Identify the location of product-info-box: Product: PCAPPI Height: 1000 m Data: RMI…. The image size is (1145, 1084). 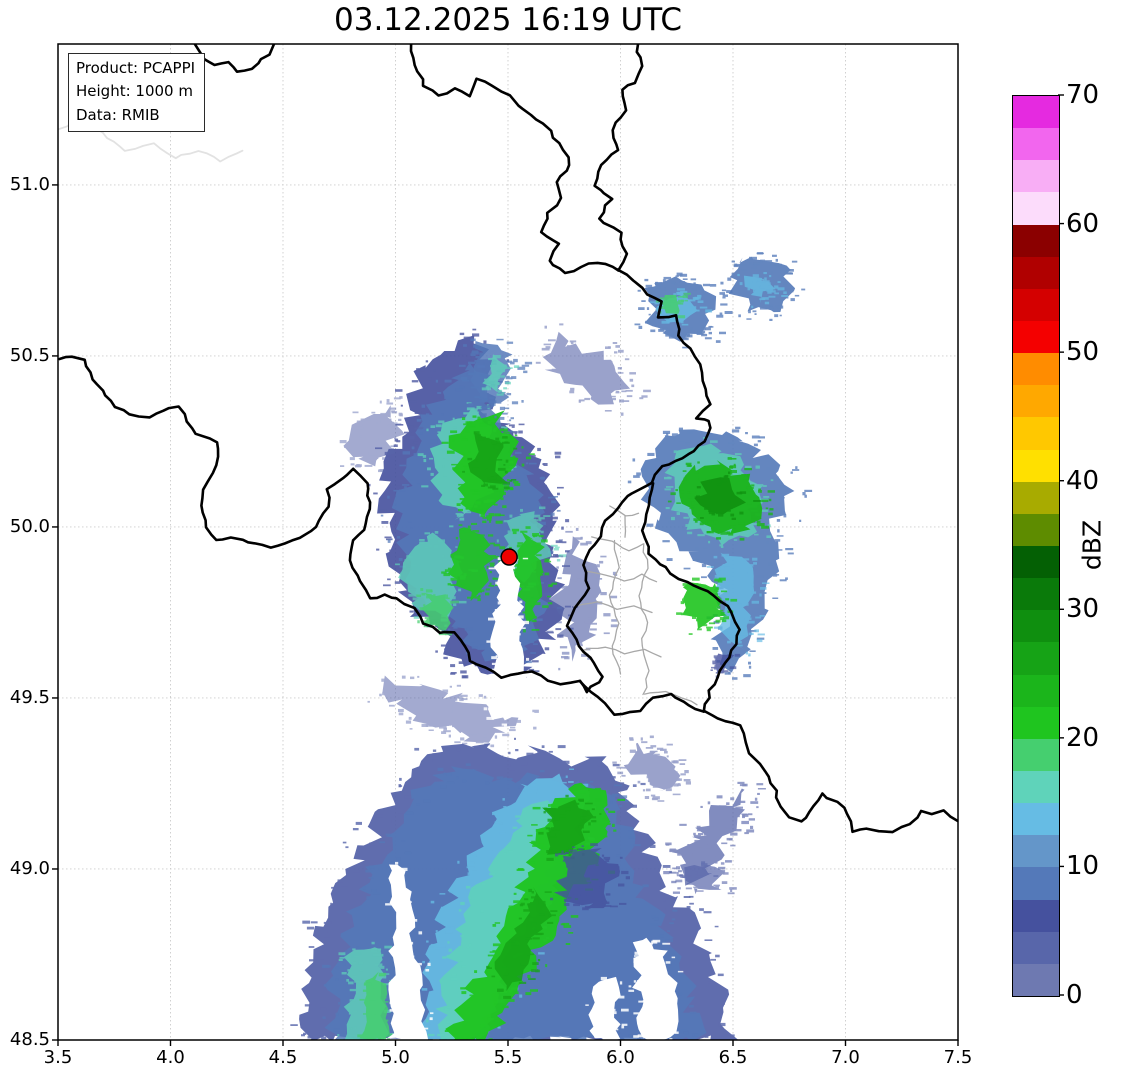
(137, 92).